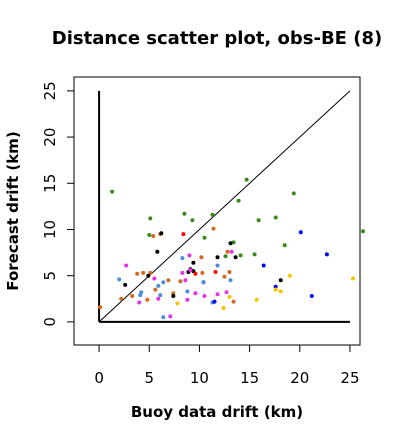  I want to click on y-tick-label: 5, so click(50, 276).